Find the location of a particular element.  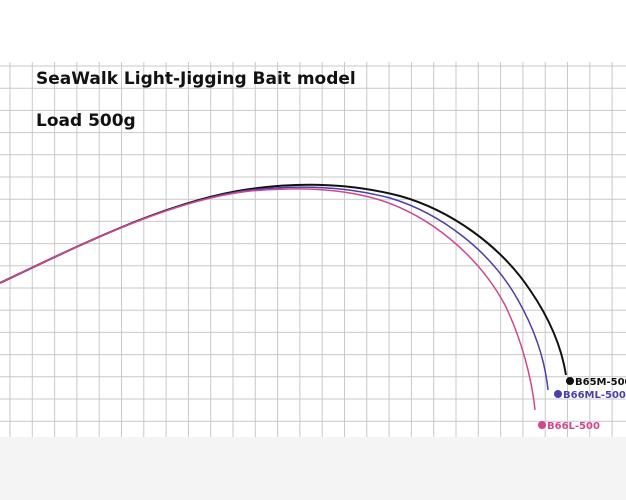

legend-label: B66L-500 is located at coordinates (573, 426).